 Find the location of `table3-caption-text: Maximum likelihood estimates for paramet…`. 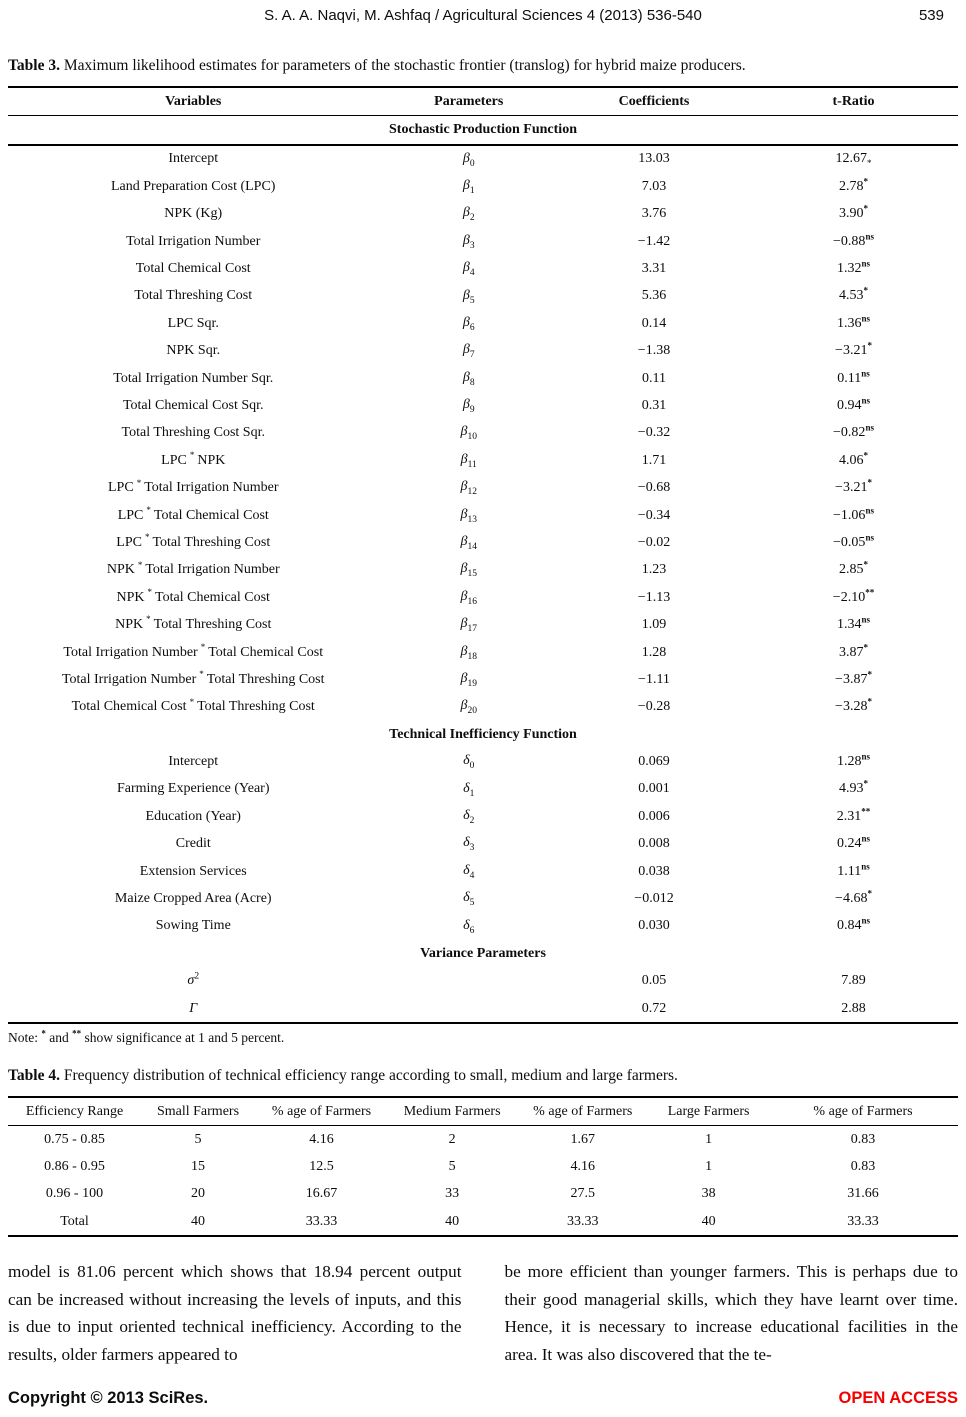

table3-caption-text: Maximum likelihood estimates for paramet… is located at coordinates (404, 65).